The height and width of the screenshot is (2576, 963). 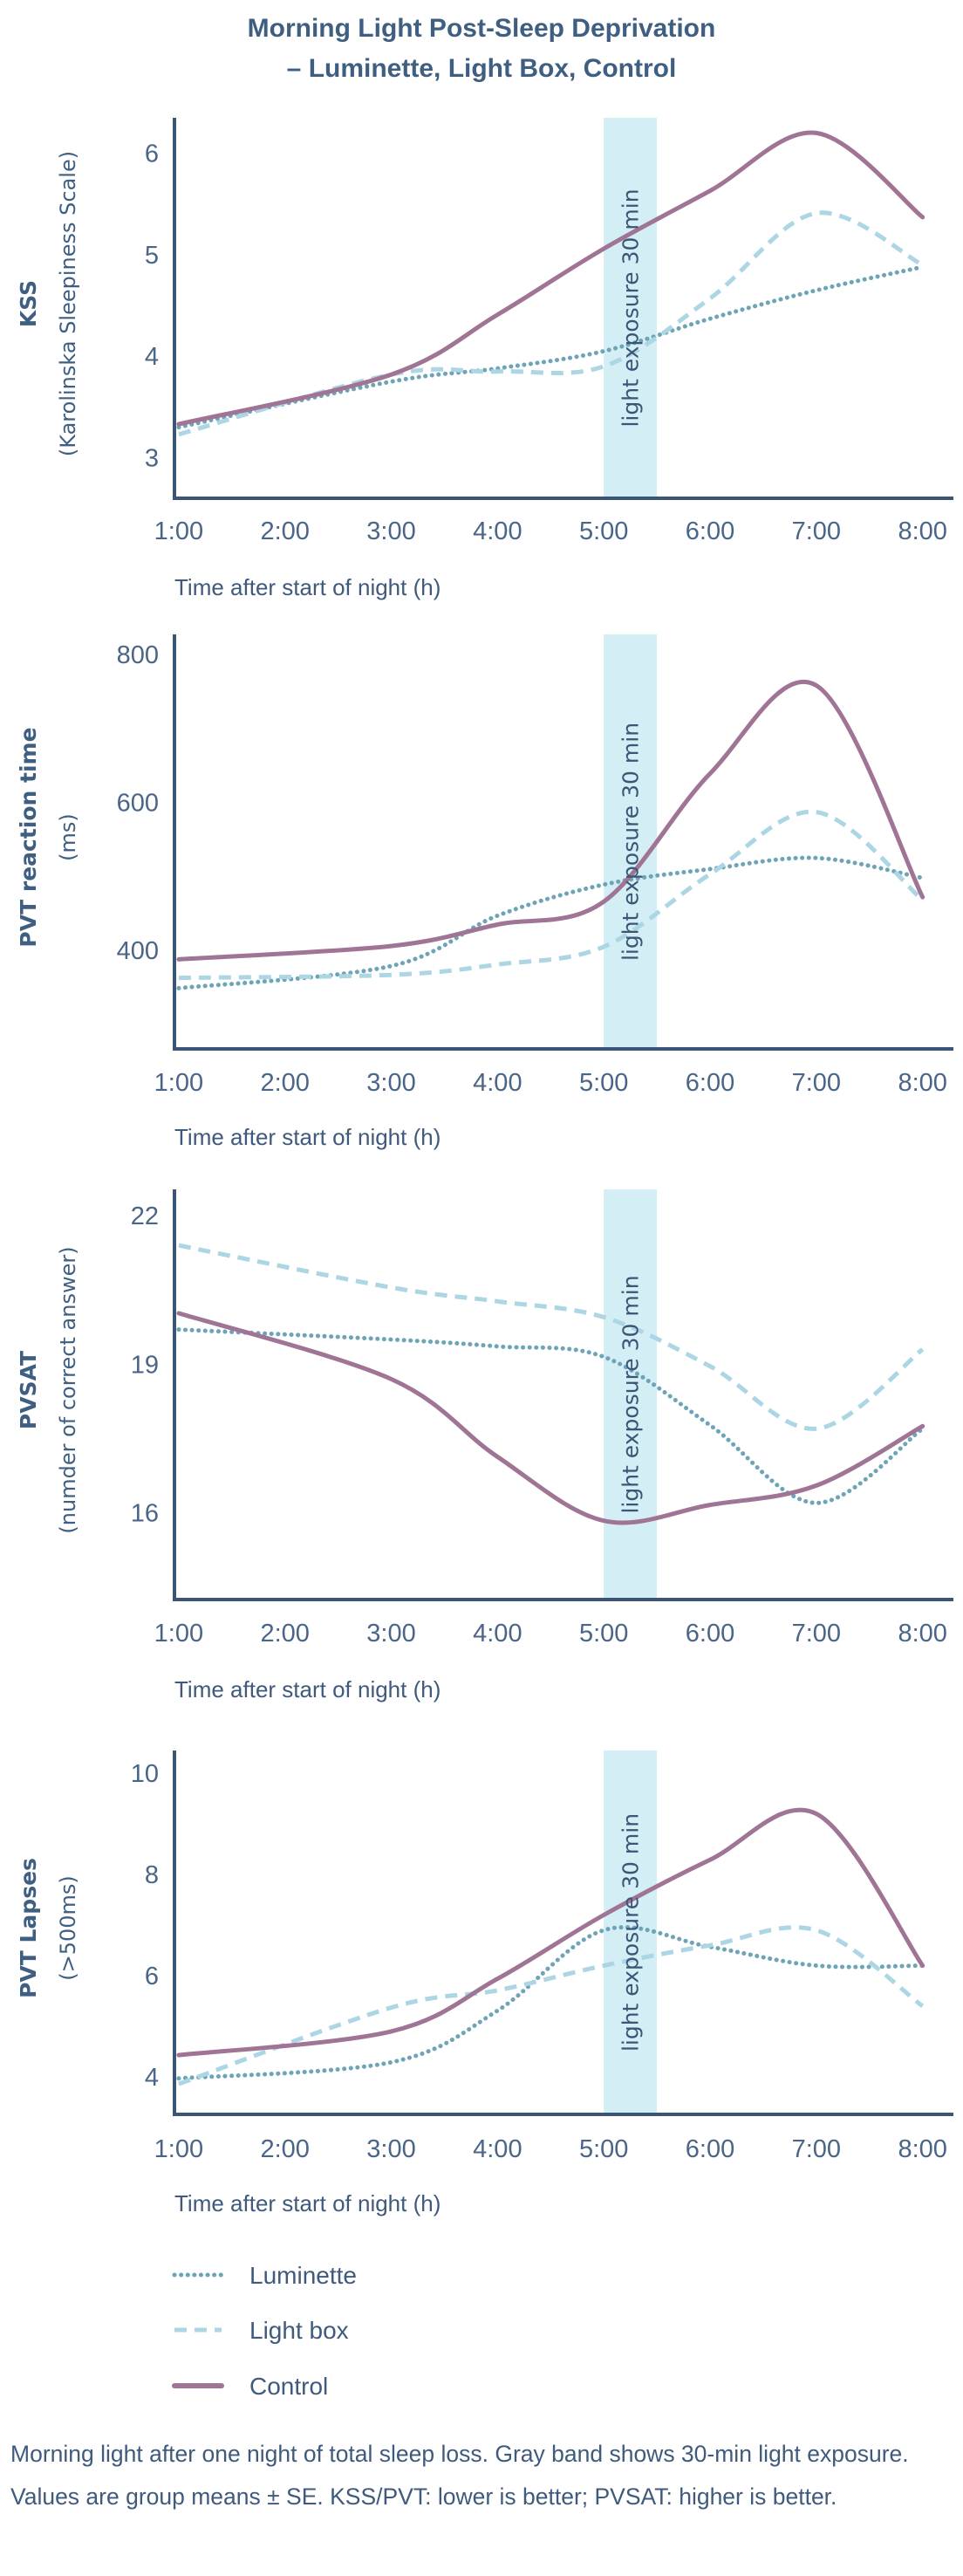 What do you see at coordinates (482, 29) in the screenshot?
I see `chart-title-line-1: Morning Light Post-Sleep Deprivation` at bounding box center [482, 29].